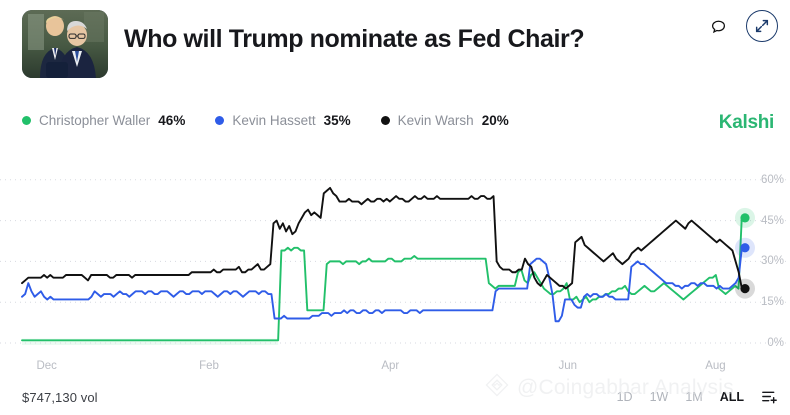 This screenshot has width=790, height=415. Describe the element at coordinates (60, 397) in the screenshot. I see `volume-label: $747,130 vol` at that location.